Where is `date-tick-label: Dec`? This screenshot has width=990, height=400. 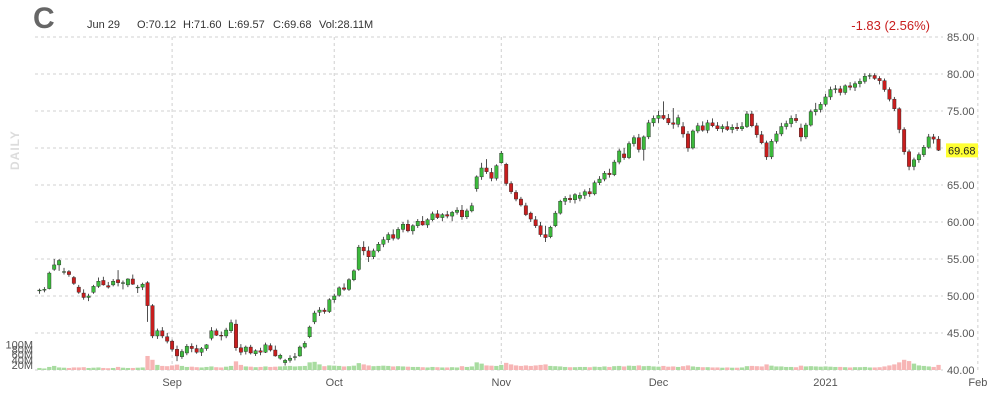 date-tick-label: Dec is located at coordinates (659, 383).